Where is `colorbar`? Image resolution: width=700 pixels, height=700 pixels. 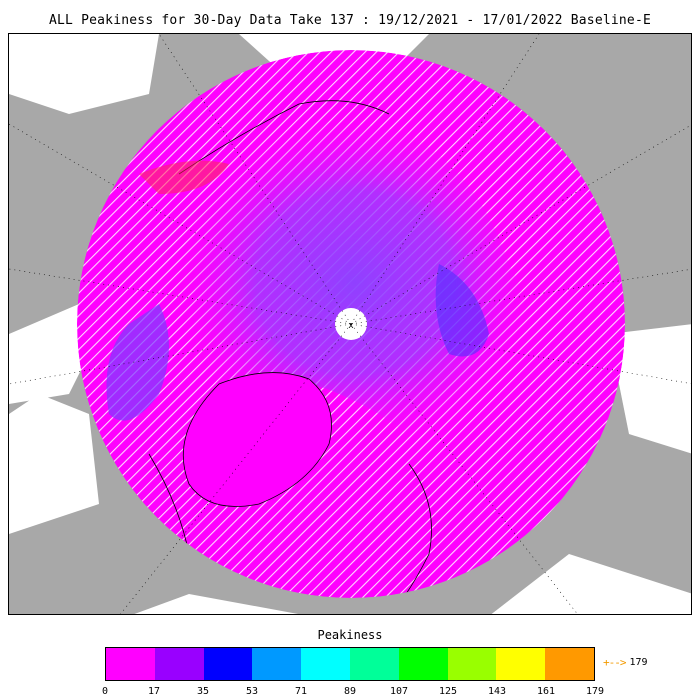
colorbar is located at coordinates (350, 664).